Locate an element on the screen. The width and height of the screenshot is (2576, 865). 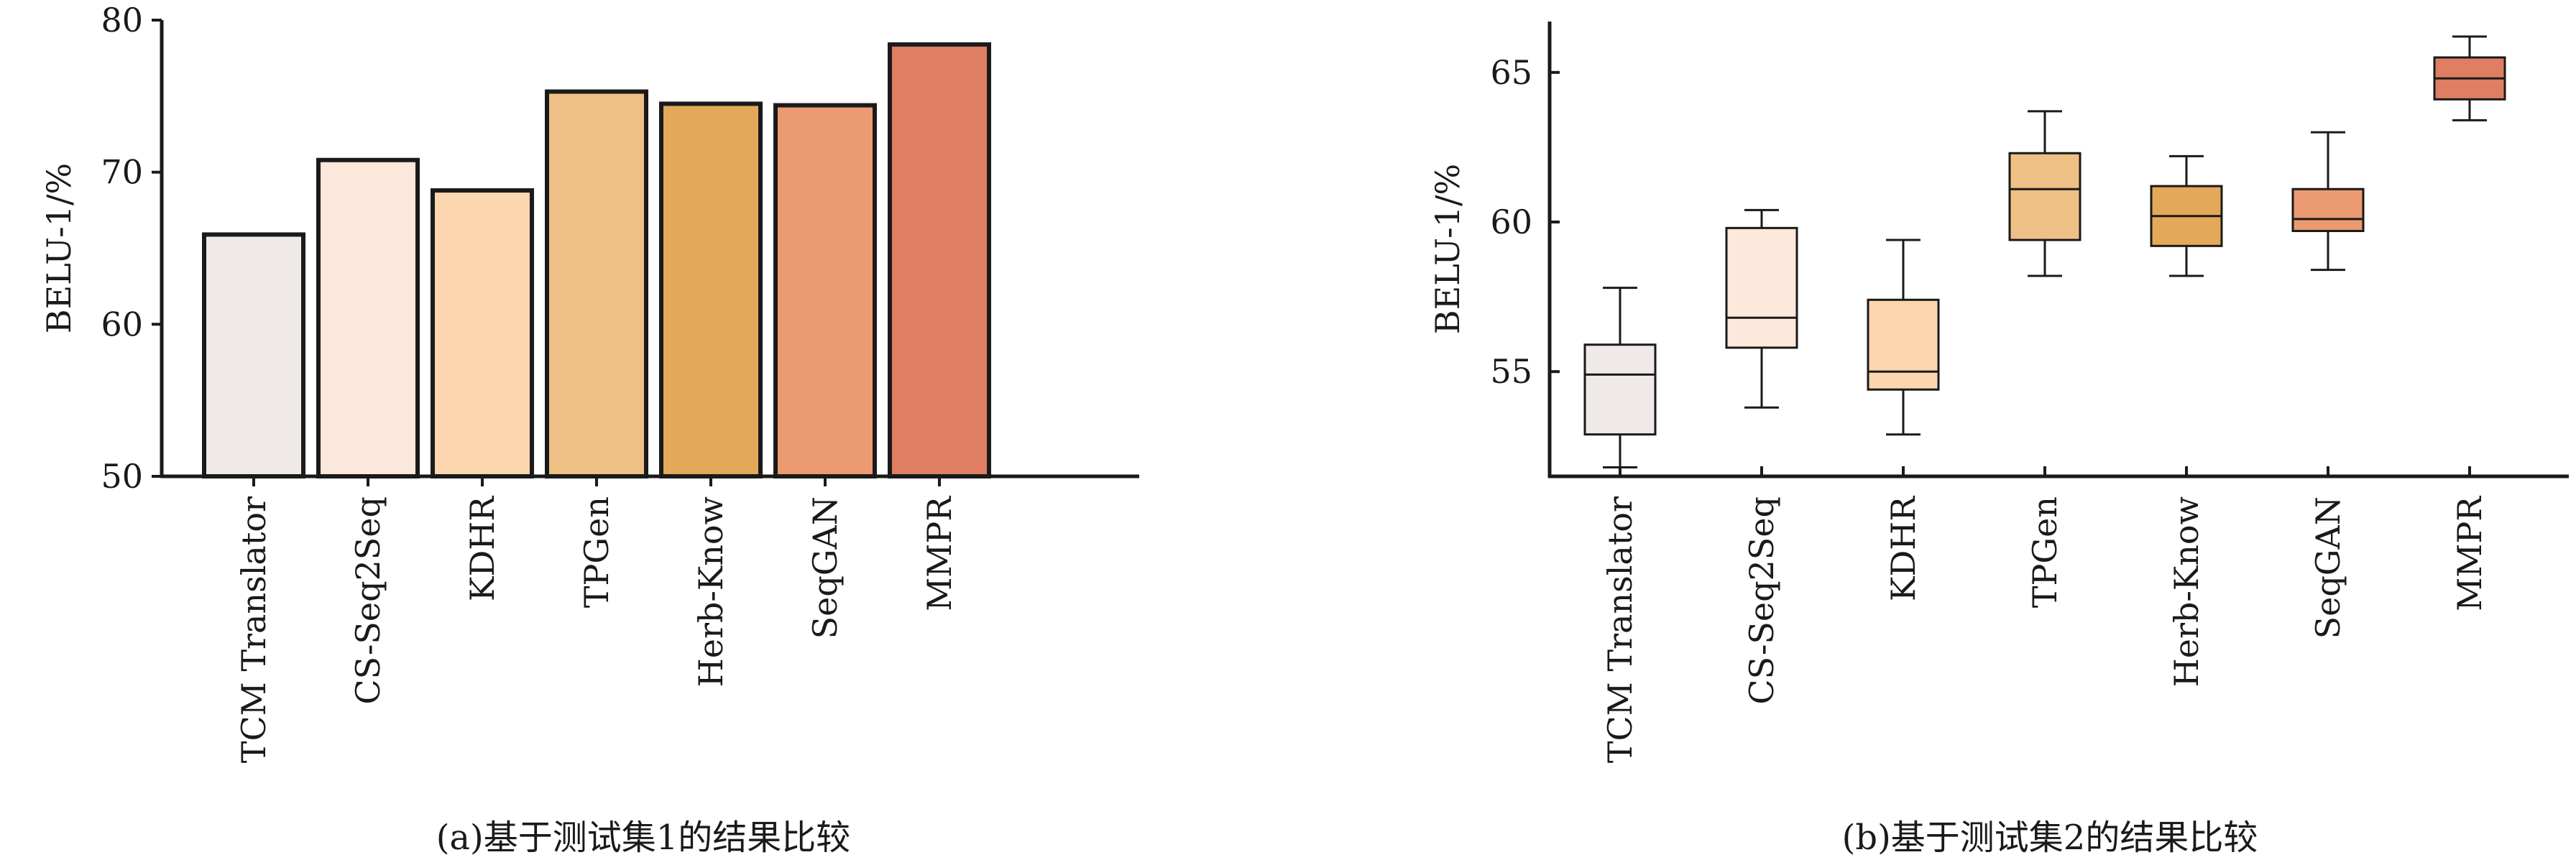
y-tick-label: 50 is located at coordinates (122, 476).